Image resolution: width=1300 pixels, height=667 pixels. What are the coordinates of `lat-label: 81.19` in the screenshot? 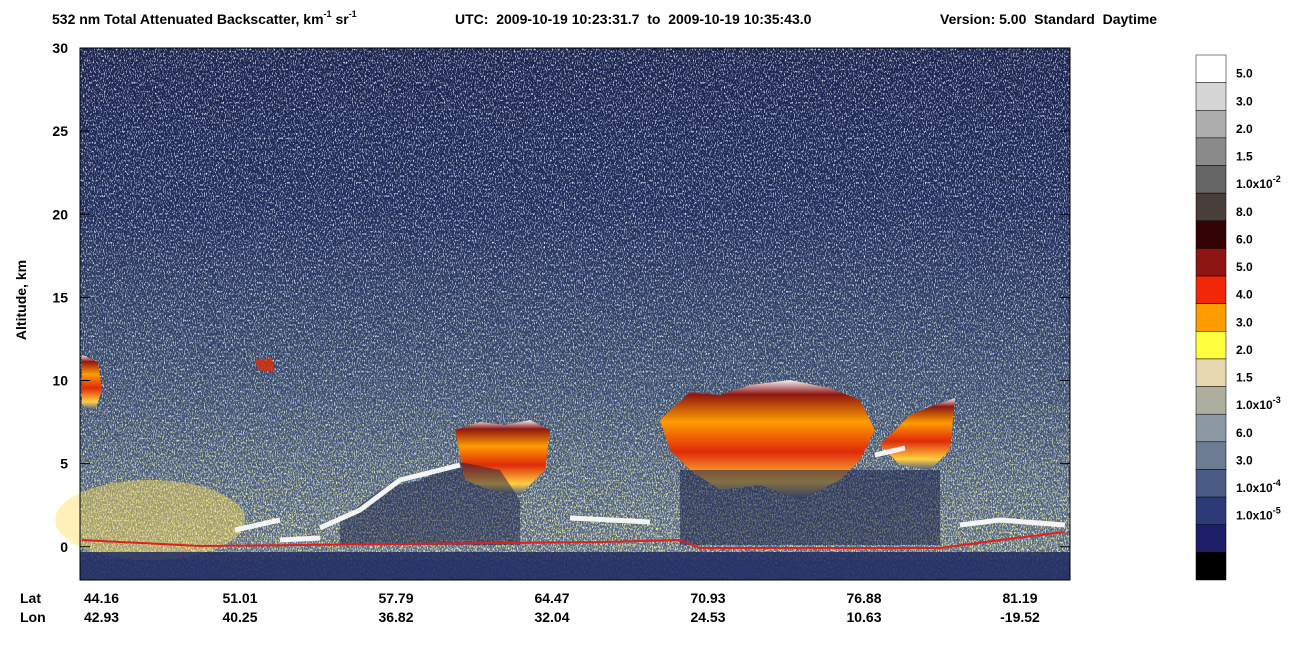 It's located at (1019, 598).